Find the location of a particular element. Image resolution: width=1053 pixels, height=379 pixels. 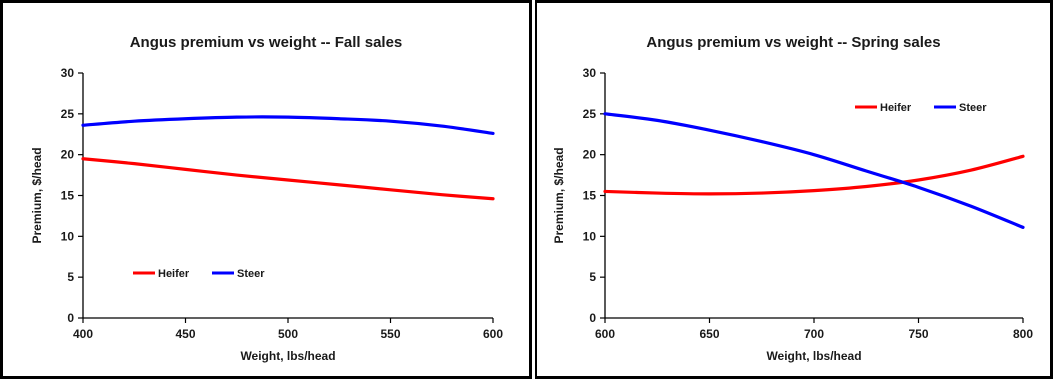

x-tick-label: 650 is located at coordinates (709, 334).